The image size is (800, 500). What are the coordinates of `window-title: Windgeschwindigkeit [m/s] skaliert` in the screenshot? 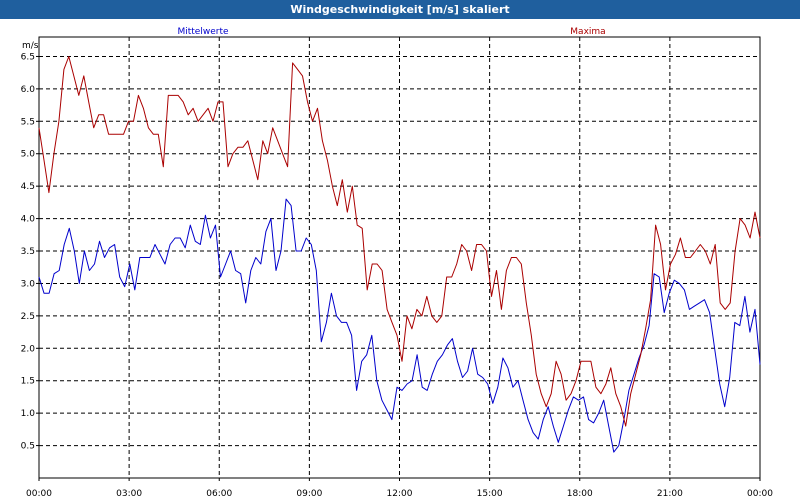 It's located at (400, 9).